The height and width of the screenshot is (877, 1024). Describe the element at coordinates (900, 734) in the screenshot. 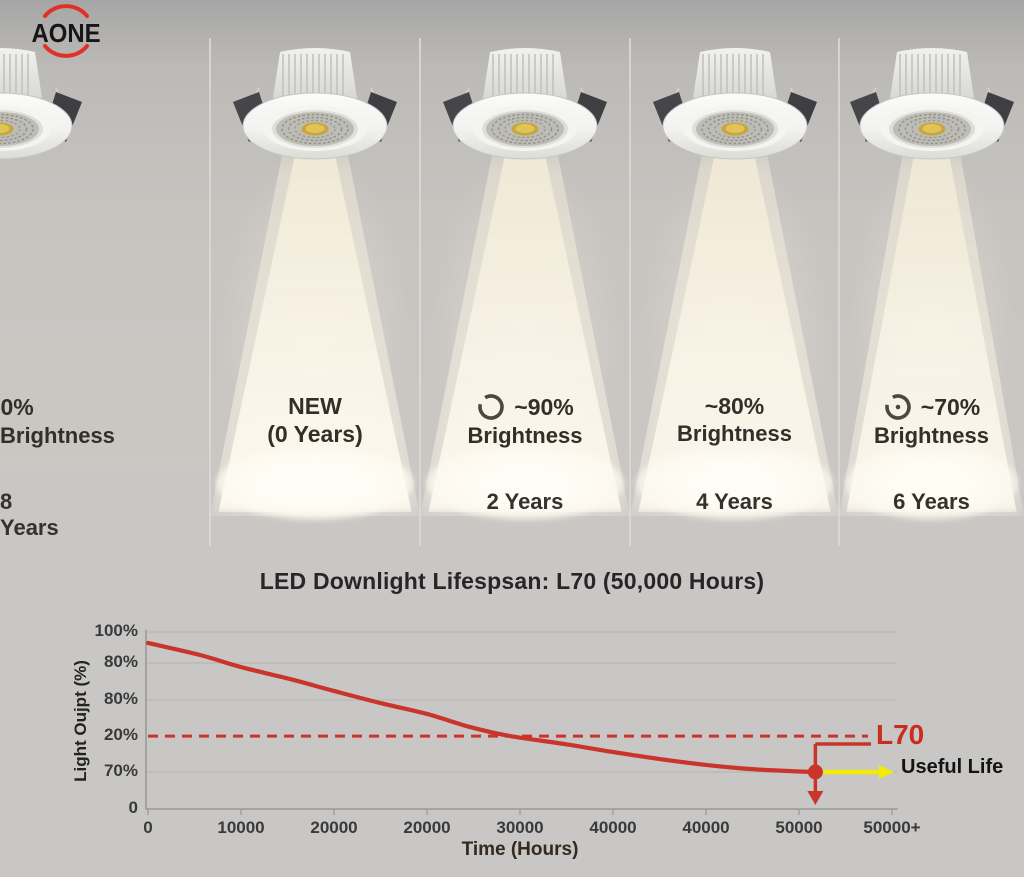

I see `l70-annotation: L70` at that location.